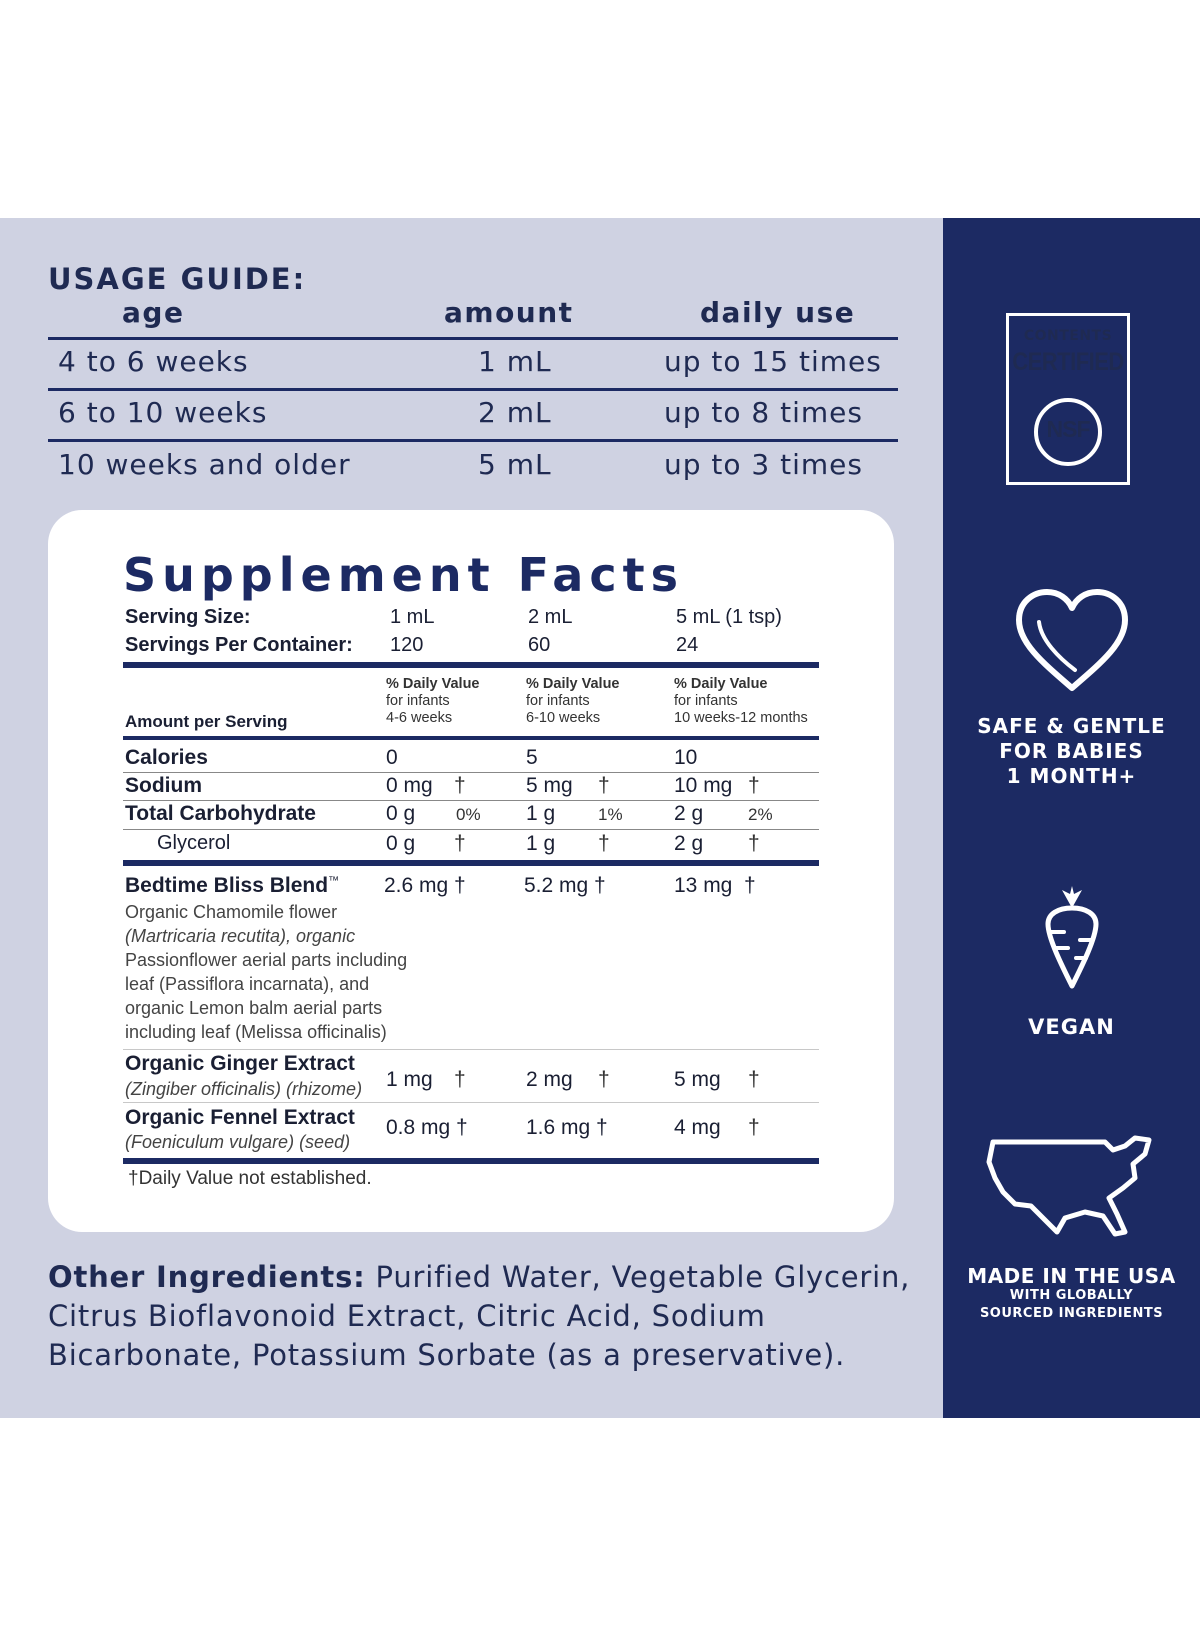 Image resolution: width=1200 pixels, height=1636 pixels. What do you see at coordinates (207, 1277) in the screenshot?
I see `other-ingredients-label: Other Ingredients:` at bounding box center [207, 1277].